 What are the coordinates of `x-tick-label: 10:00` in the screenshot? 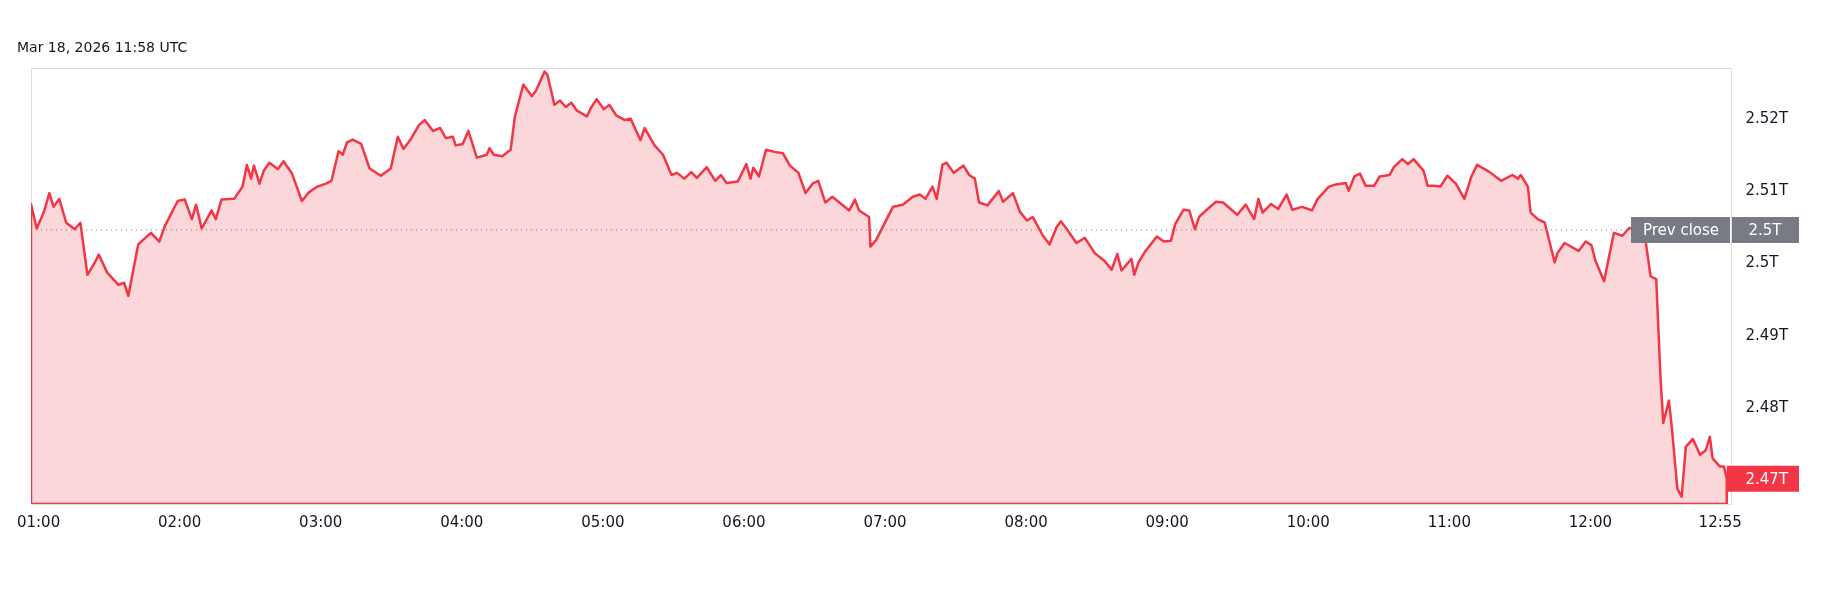 It's located at (1308, 521).